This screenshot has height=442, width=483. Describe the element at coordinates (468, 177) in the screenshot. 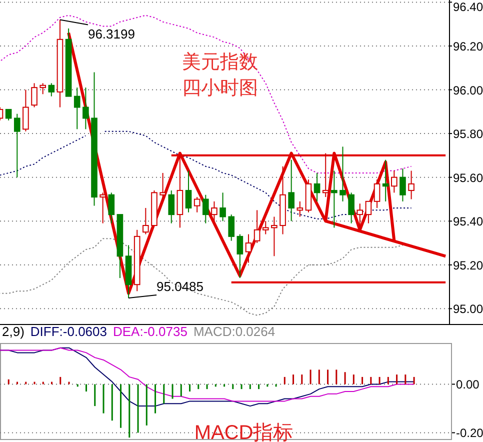

I see `y-tick-label: 95.60` at that location.